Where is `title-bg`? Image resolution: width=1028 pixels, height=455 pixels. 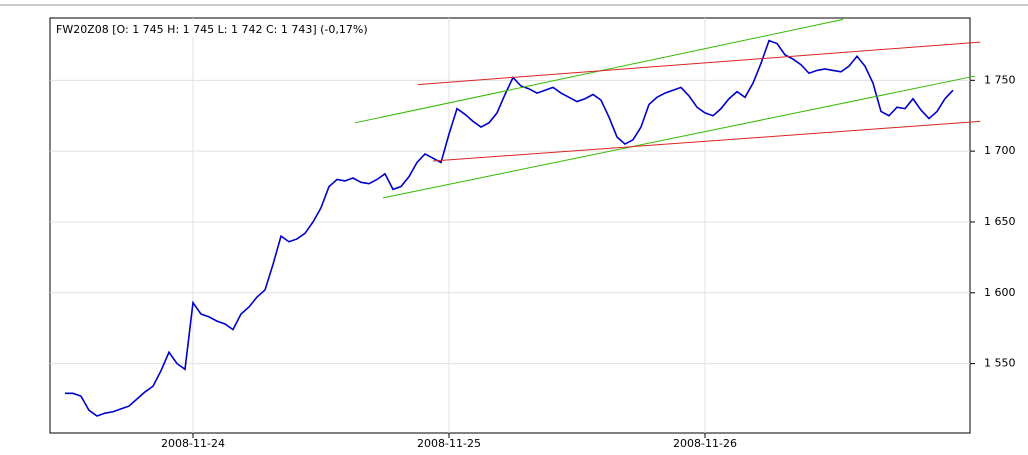
title-bg is located at coordinates (209, 29).